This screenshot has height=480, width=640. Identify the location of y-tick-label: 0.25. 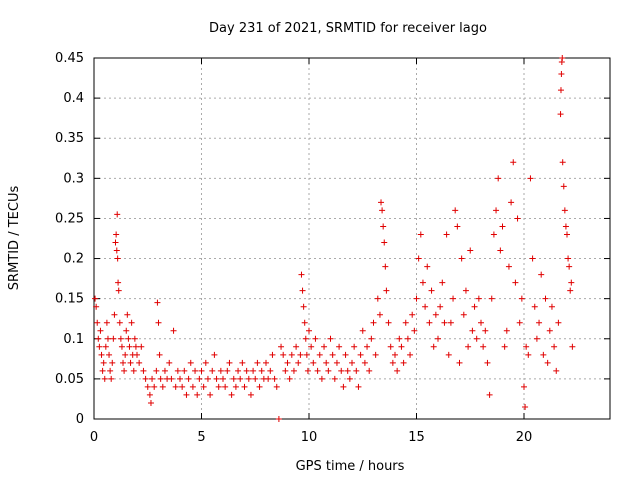
(69, 218).